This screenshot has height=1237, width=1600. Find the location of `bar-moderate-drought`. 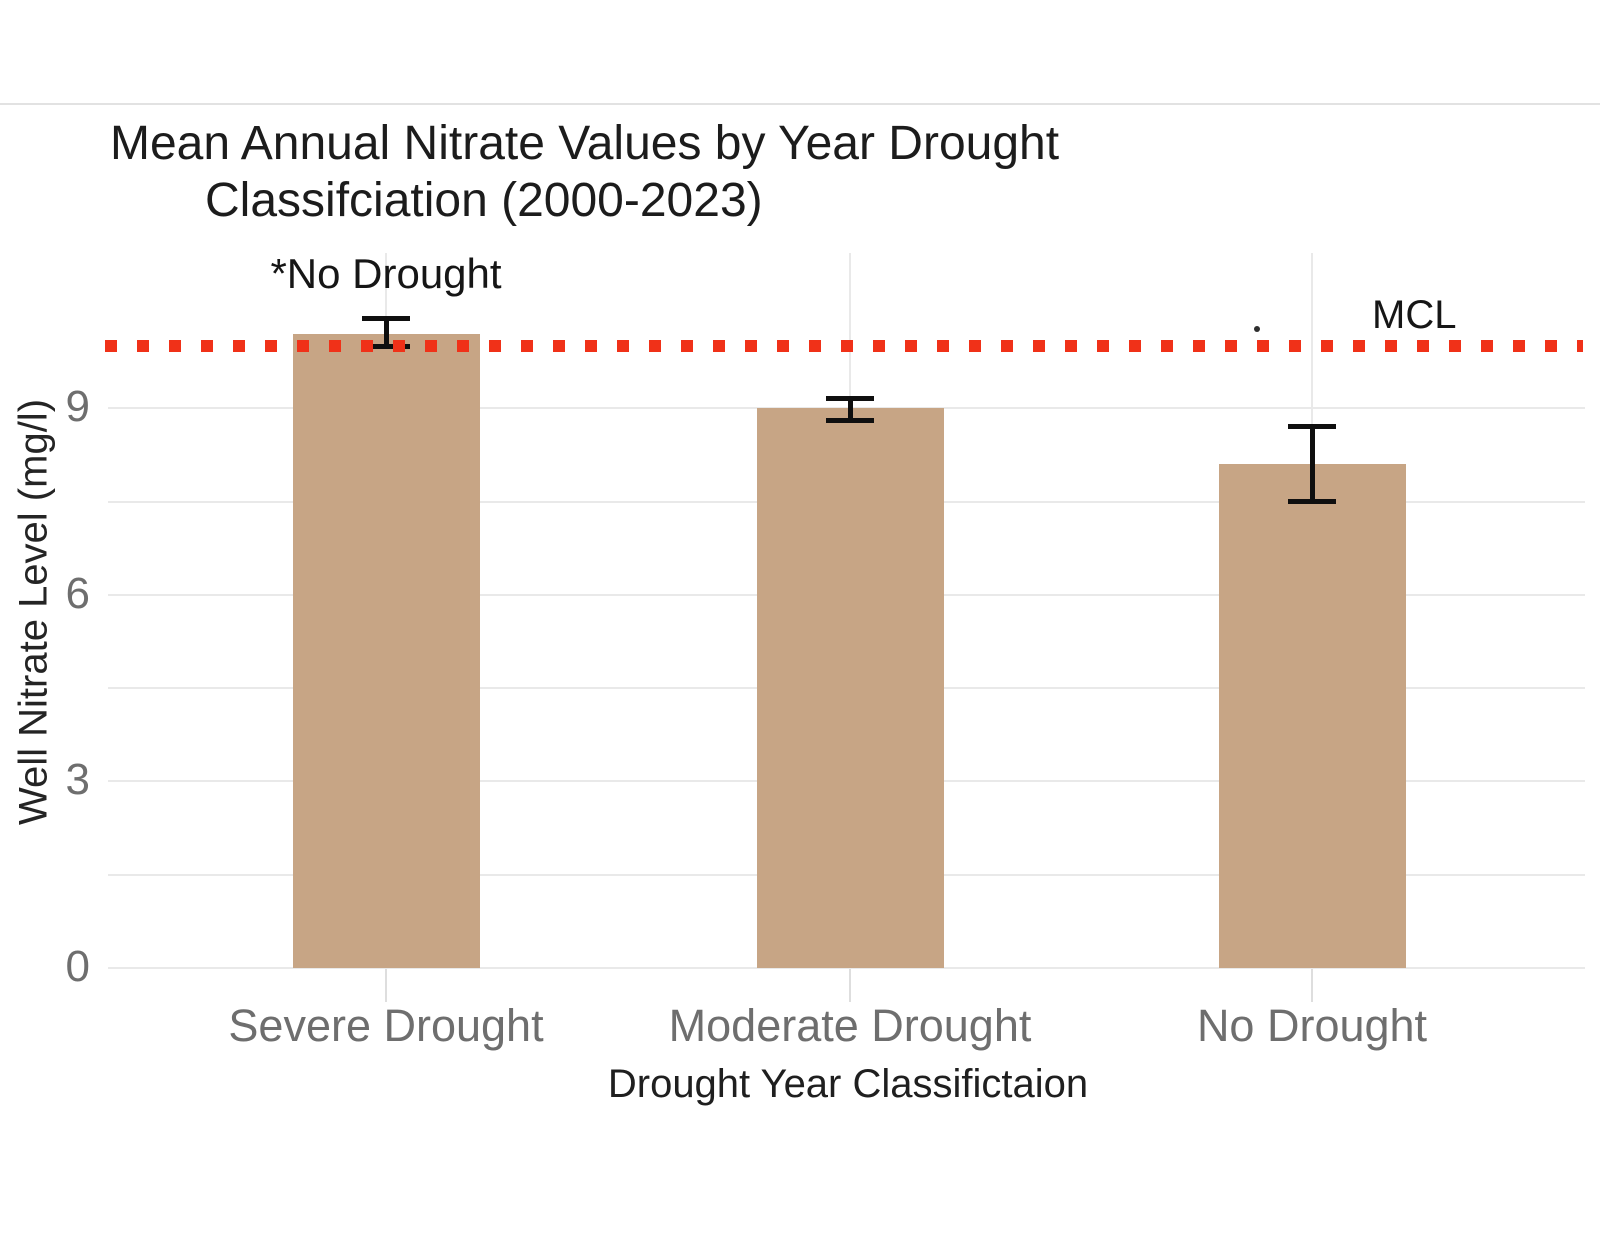

bar-moderate-drought is located at coordinates (850, 688).